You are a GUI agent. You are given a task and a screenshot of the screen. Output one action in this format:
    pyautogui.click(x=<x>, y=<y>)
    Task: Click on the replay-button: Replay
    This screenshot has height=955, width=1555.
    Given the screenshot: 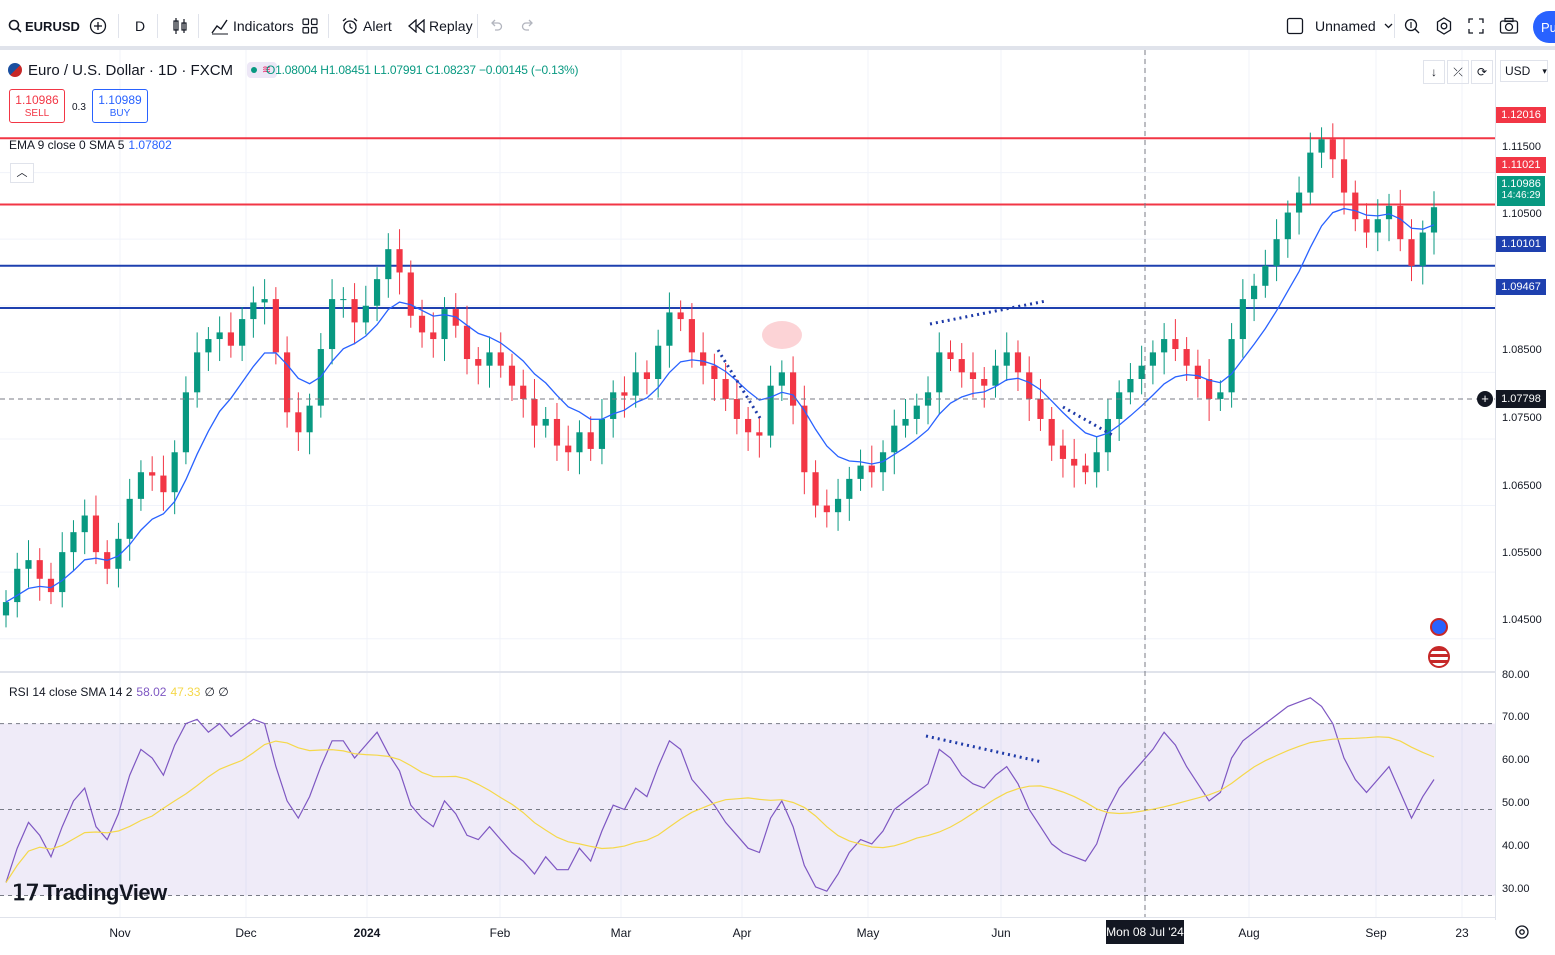 What is the action you would take?
    pyautogui.click(x=440, y=26)
    